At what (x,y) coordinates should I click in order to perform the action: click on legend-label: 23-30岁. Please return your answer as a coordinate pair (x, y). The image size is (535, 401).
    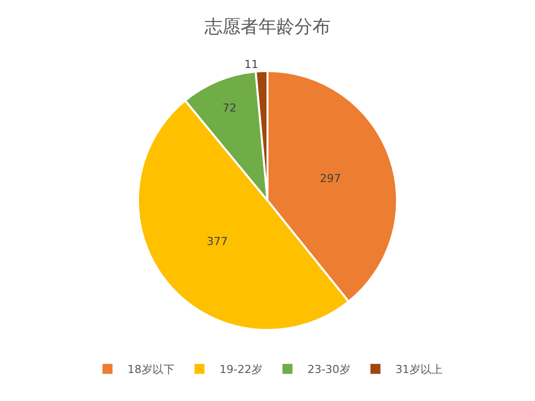
    Looking at the image, I should click on (328, 369).